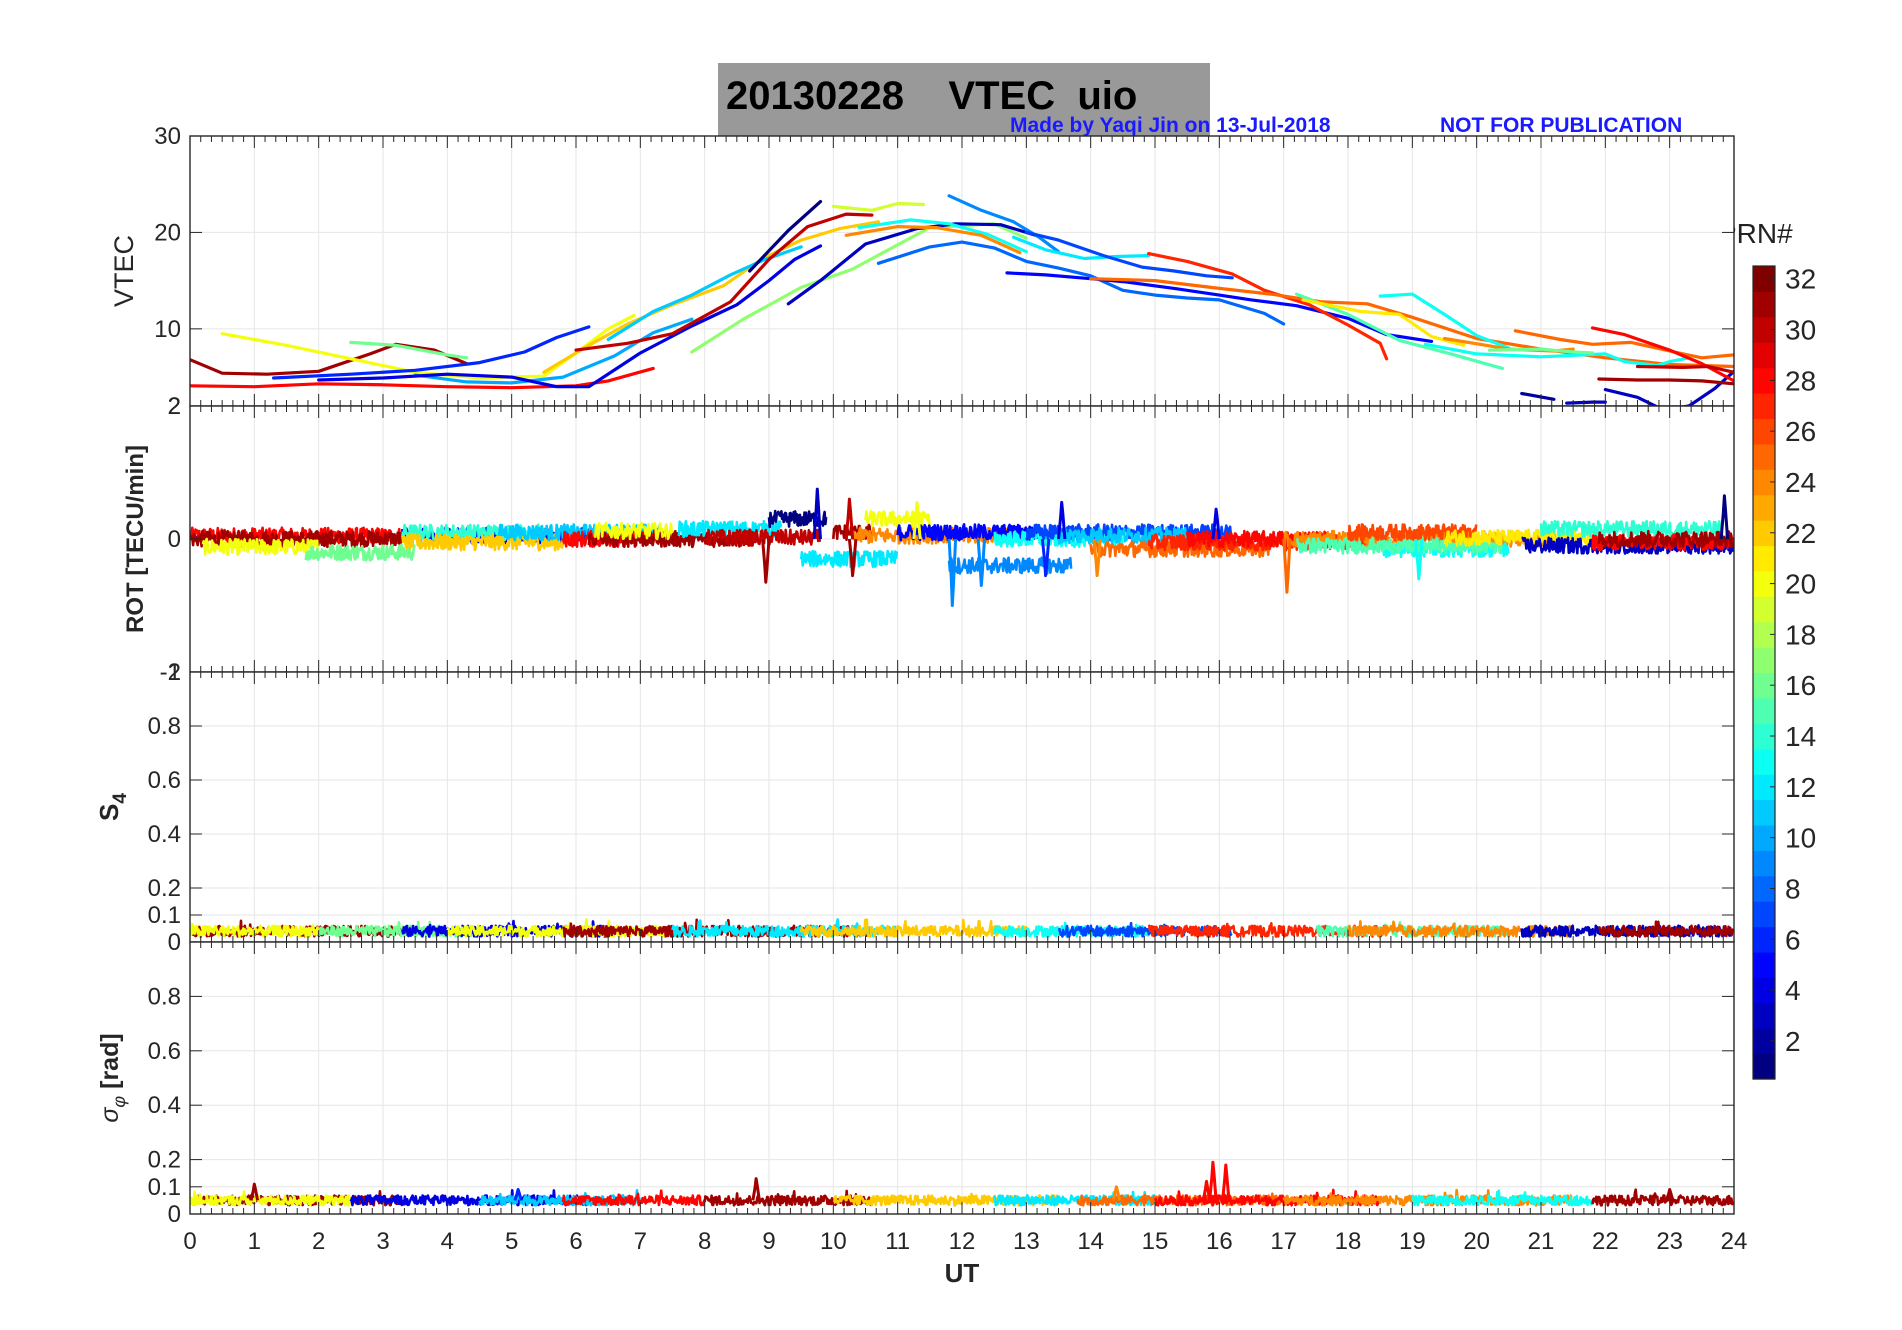 This screenshot has height=1330, width=1902. What do you see at coordinates (640, 1241) in the screenshot?
I see `xtick-label: 7` at bounding box center [640, 1241].